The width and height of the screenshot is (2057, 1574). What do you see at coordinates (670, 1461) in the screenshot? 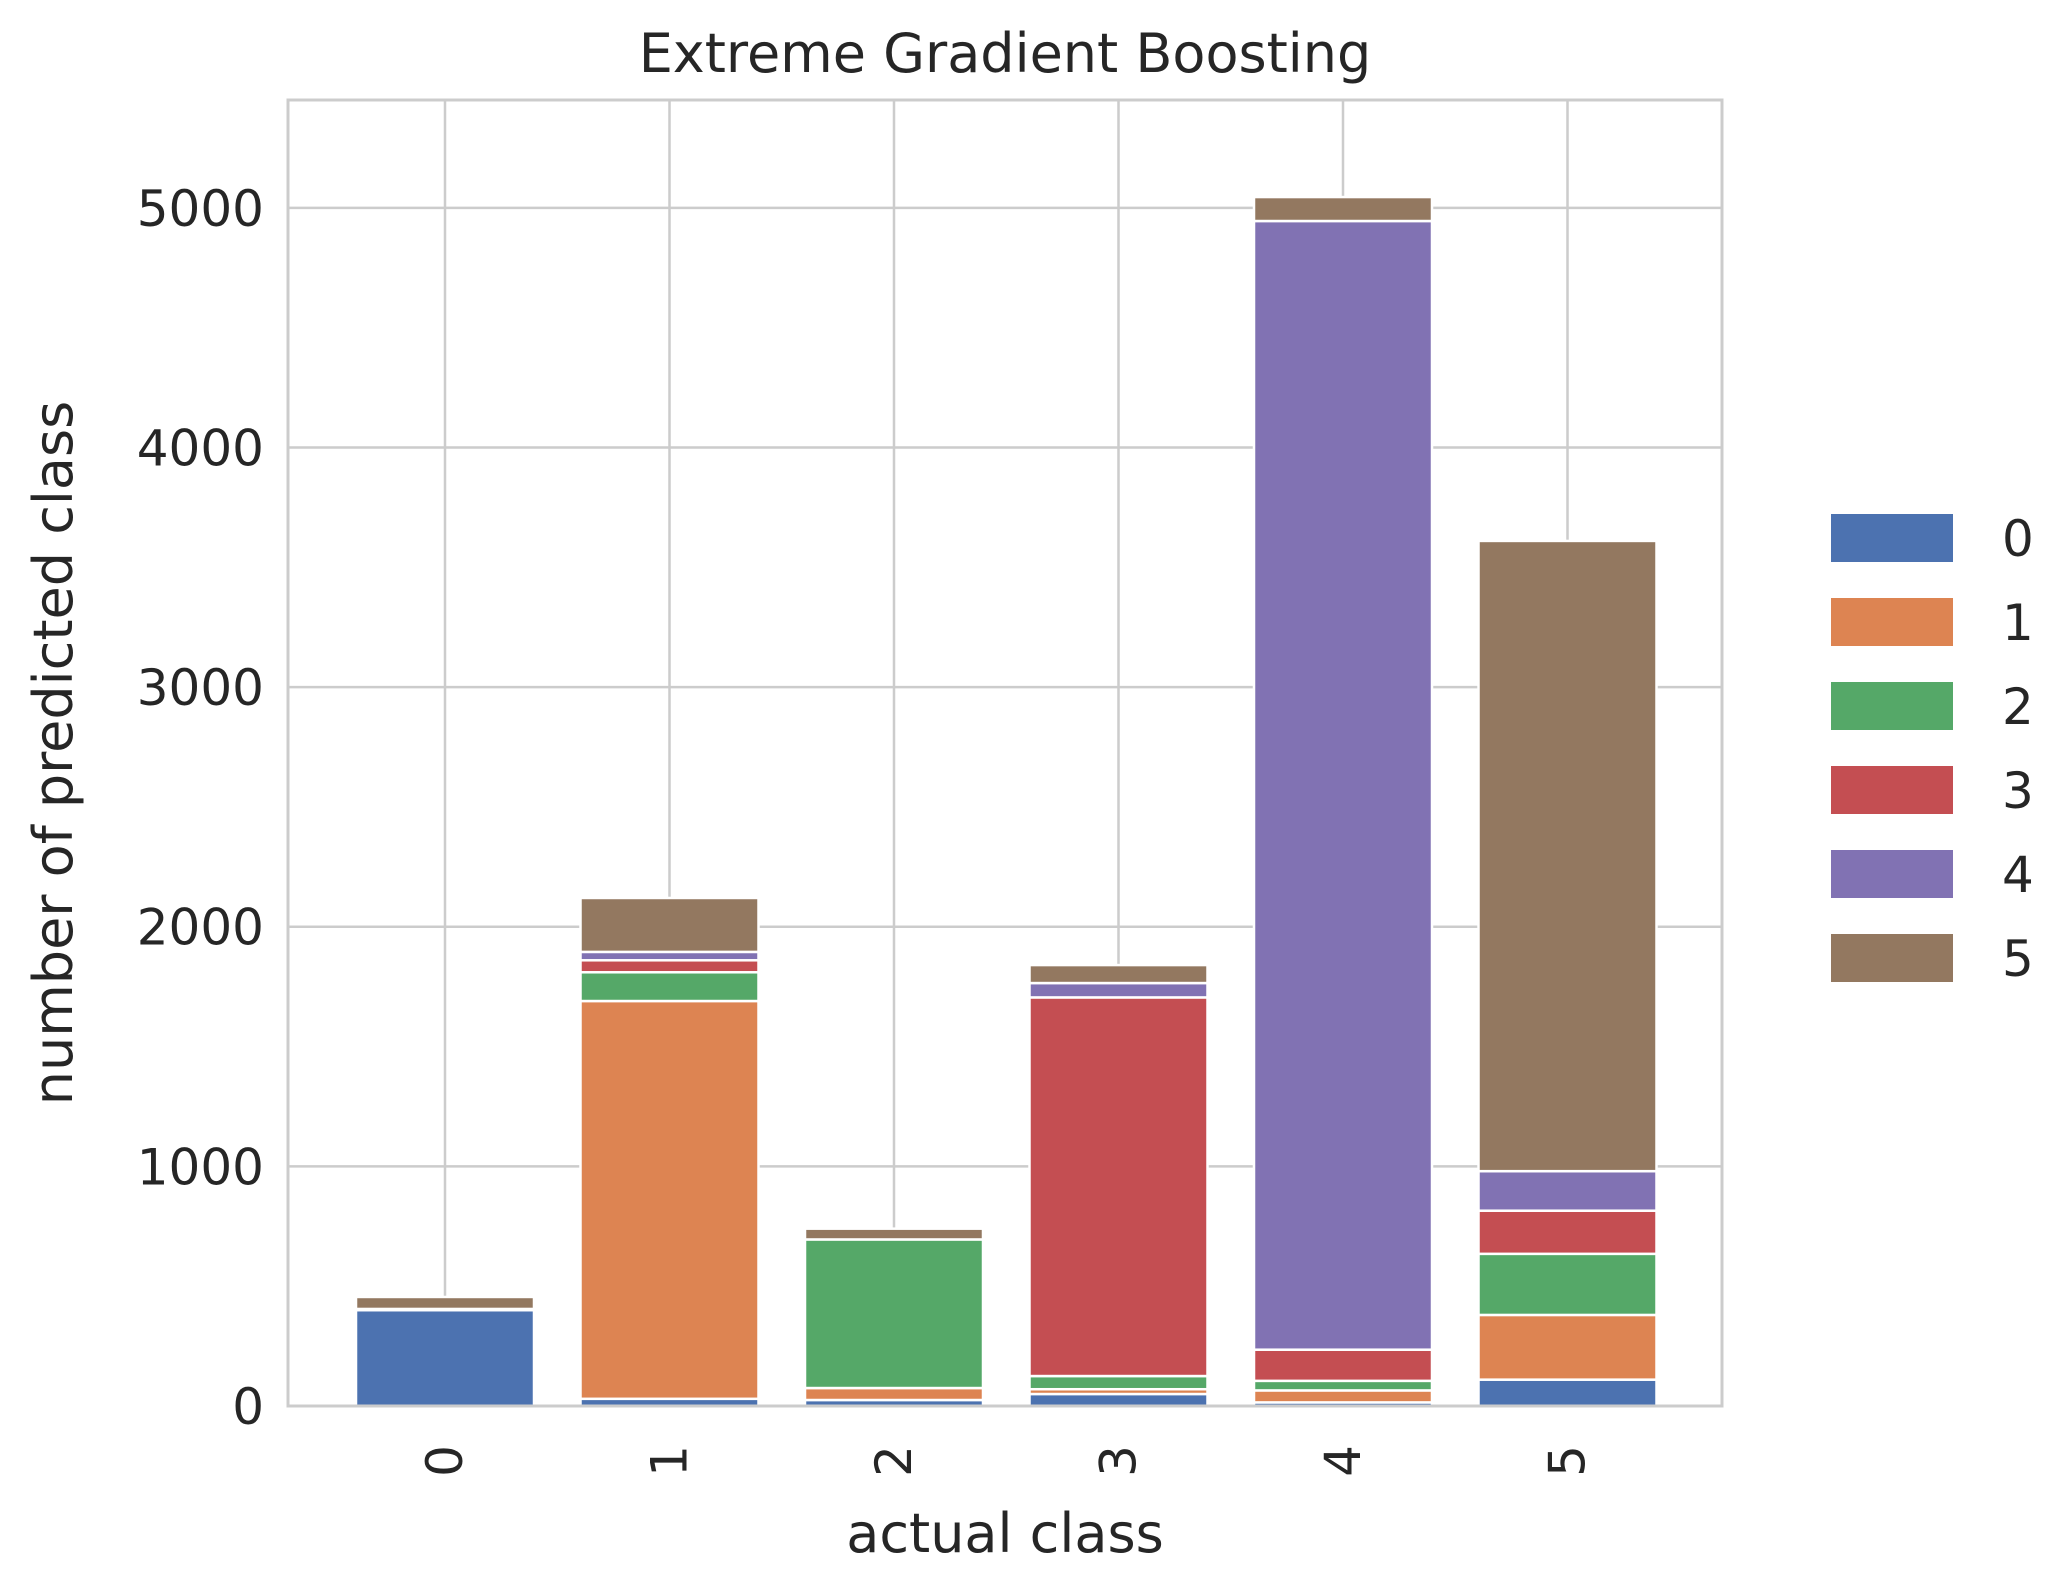
I see `x-tick-label: 1` at bounding box center [670, 1461].